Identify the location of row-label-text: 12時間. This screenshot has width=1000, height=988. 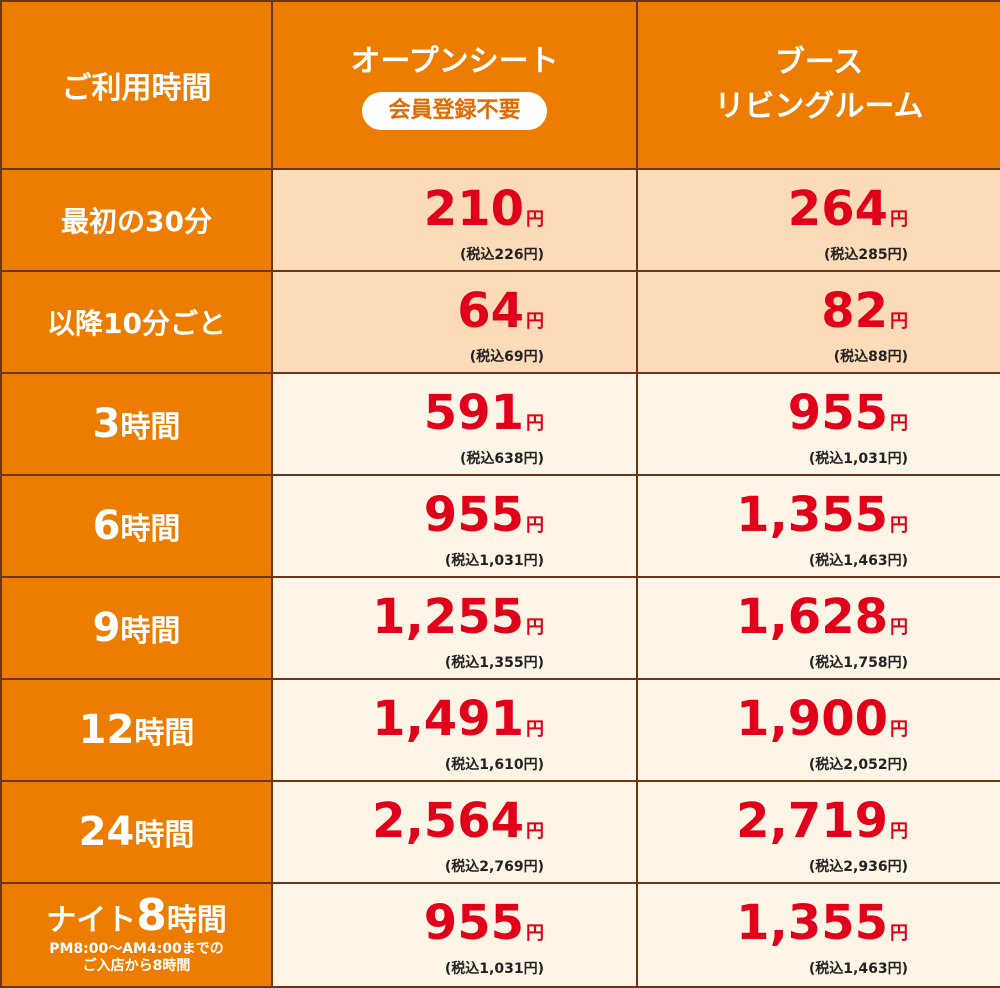
(136, 730).